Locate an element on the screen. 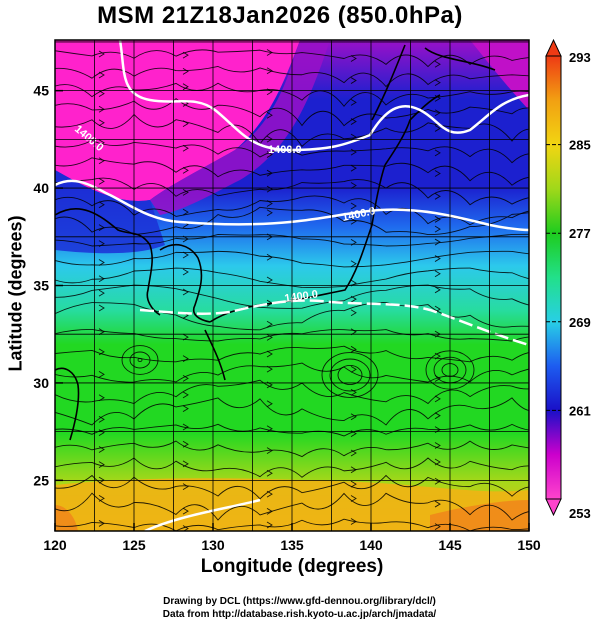 This screenshot has height=625, width=599. colorbar-tick-label: 269 is located at coordinates (580, 322).